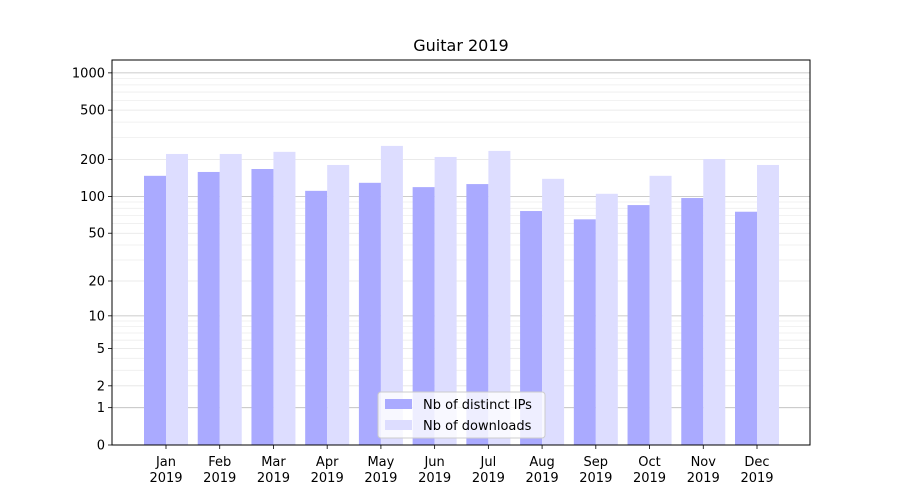 This screenshot has height=504, width=900. I want to click on y-tick-label: 10, so click(96, 316).